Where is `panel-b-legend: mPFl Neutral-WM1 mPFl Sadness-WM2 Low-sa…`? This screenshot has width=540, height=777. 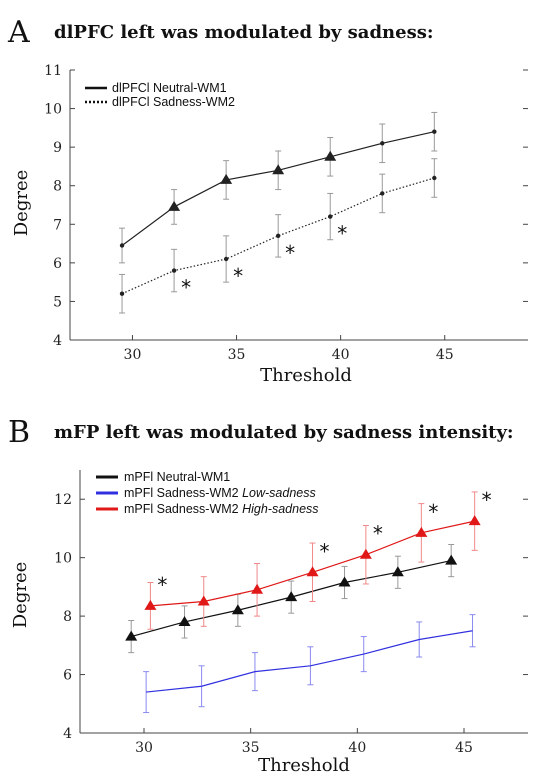
panel-b-legend: mPFl Neutral-WM1 mPFl Sadness-WM2 Low-sa… is located at coordinates (207, 493).